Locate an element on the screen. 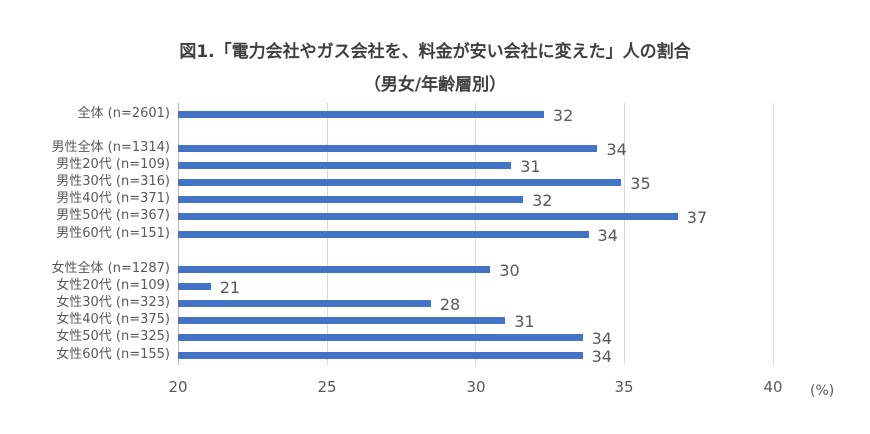  data-label: 21 is located at coordinates (230, 287).